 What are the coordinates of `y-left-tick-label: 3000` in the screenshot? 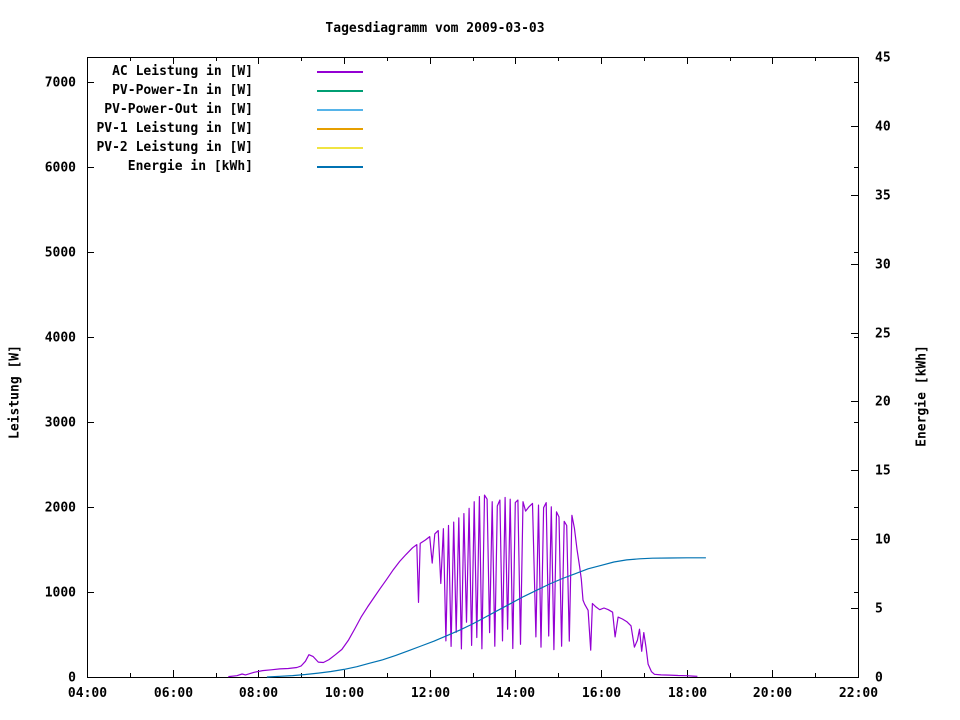 It's located at (60, 423).